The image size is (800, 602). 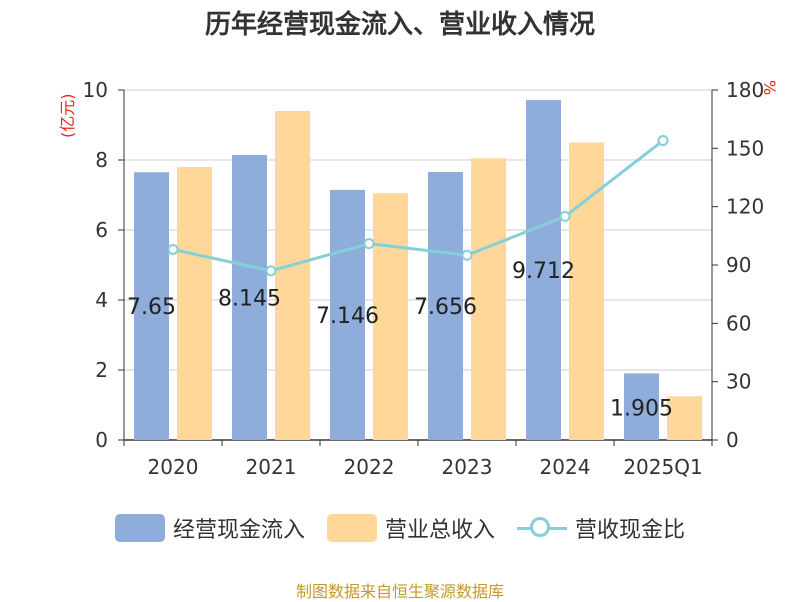 What do you see at coordinates (565, 467) in the screenshot?
I see `x-tick-label: 2024` at bounding box center [565, 467].